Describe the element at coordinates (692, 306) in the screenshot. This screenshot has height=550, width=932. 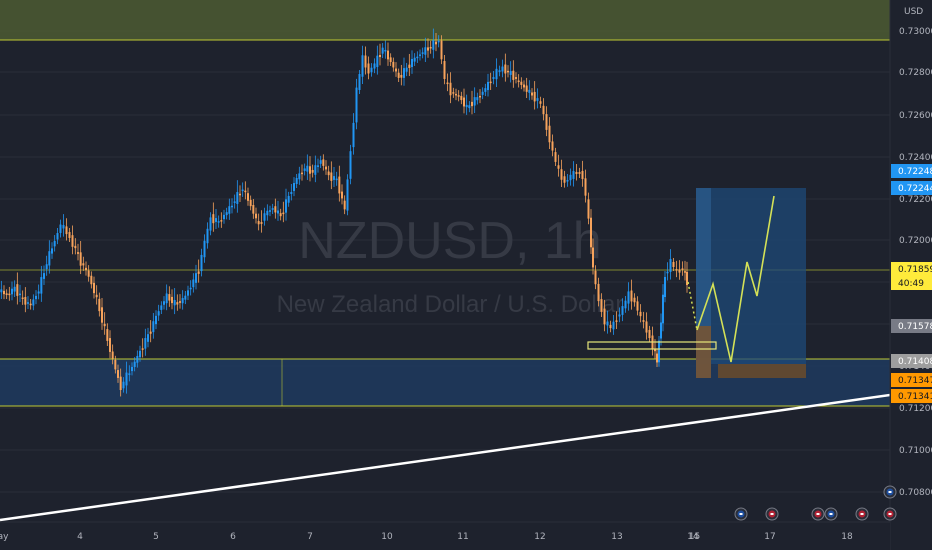
I see `projection-dotted` at that location.